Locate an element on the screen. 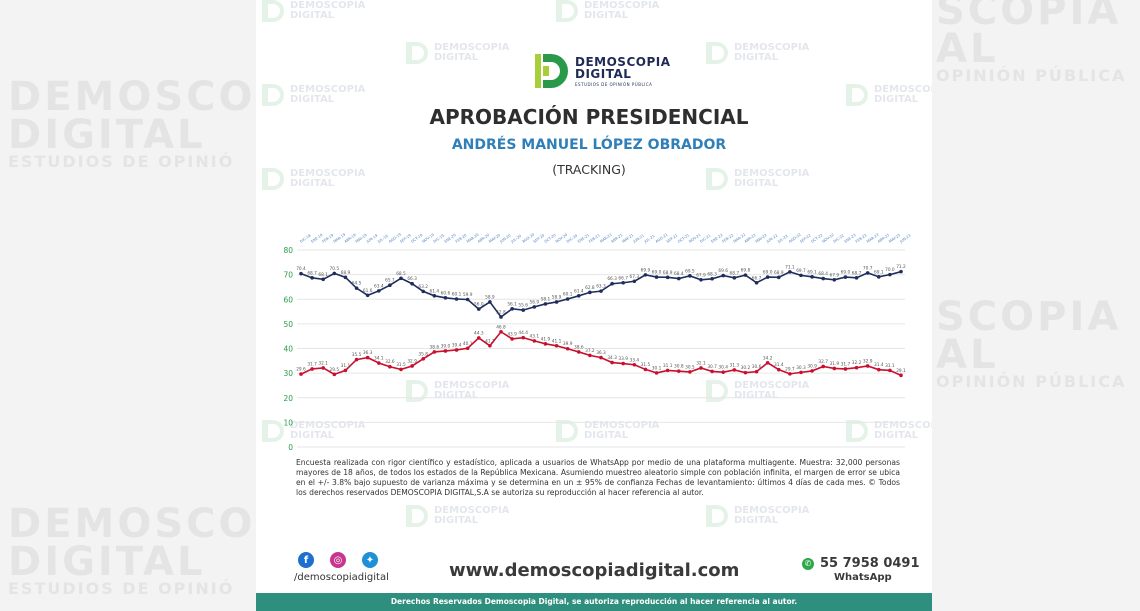 This screenshot has width=1140, height=611. data-label: 30.6 is located at coordinates (757, 367).